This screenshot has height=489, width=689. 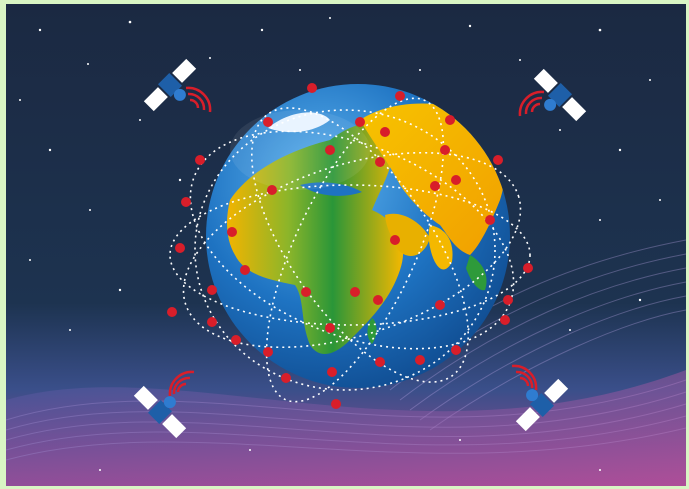 I want to click on satellite-bottom-left-icon, so click(x=160, y=412).